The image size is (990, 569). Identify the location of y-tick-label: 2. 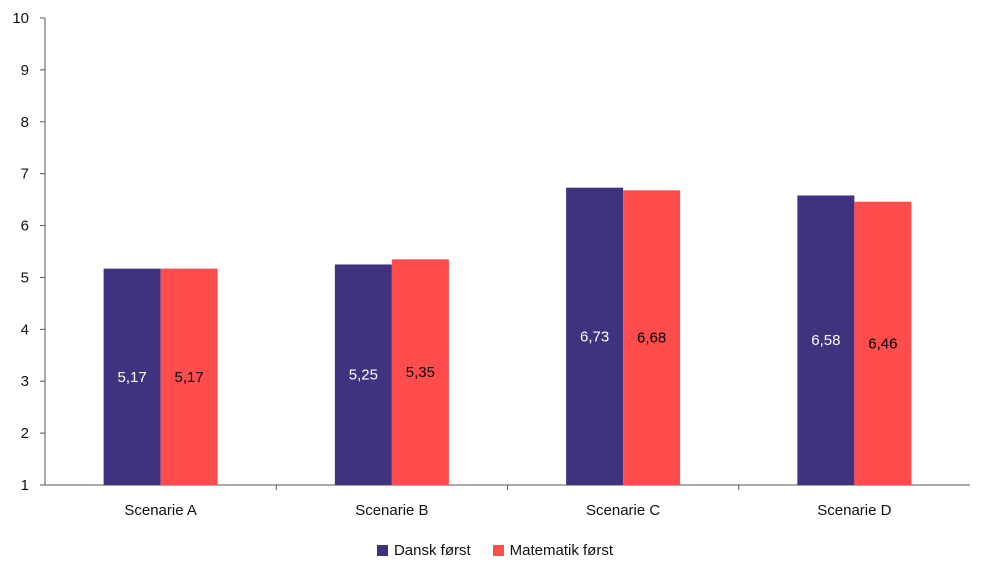
(25, 433).